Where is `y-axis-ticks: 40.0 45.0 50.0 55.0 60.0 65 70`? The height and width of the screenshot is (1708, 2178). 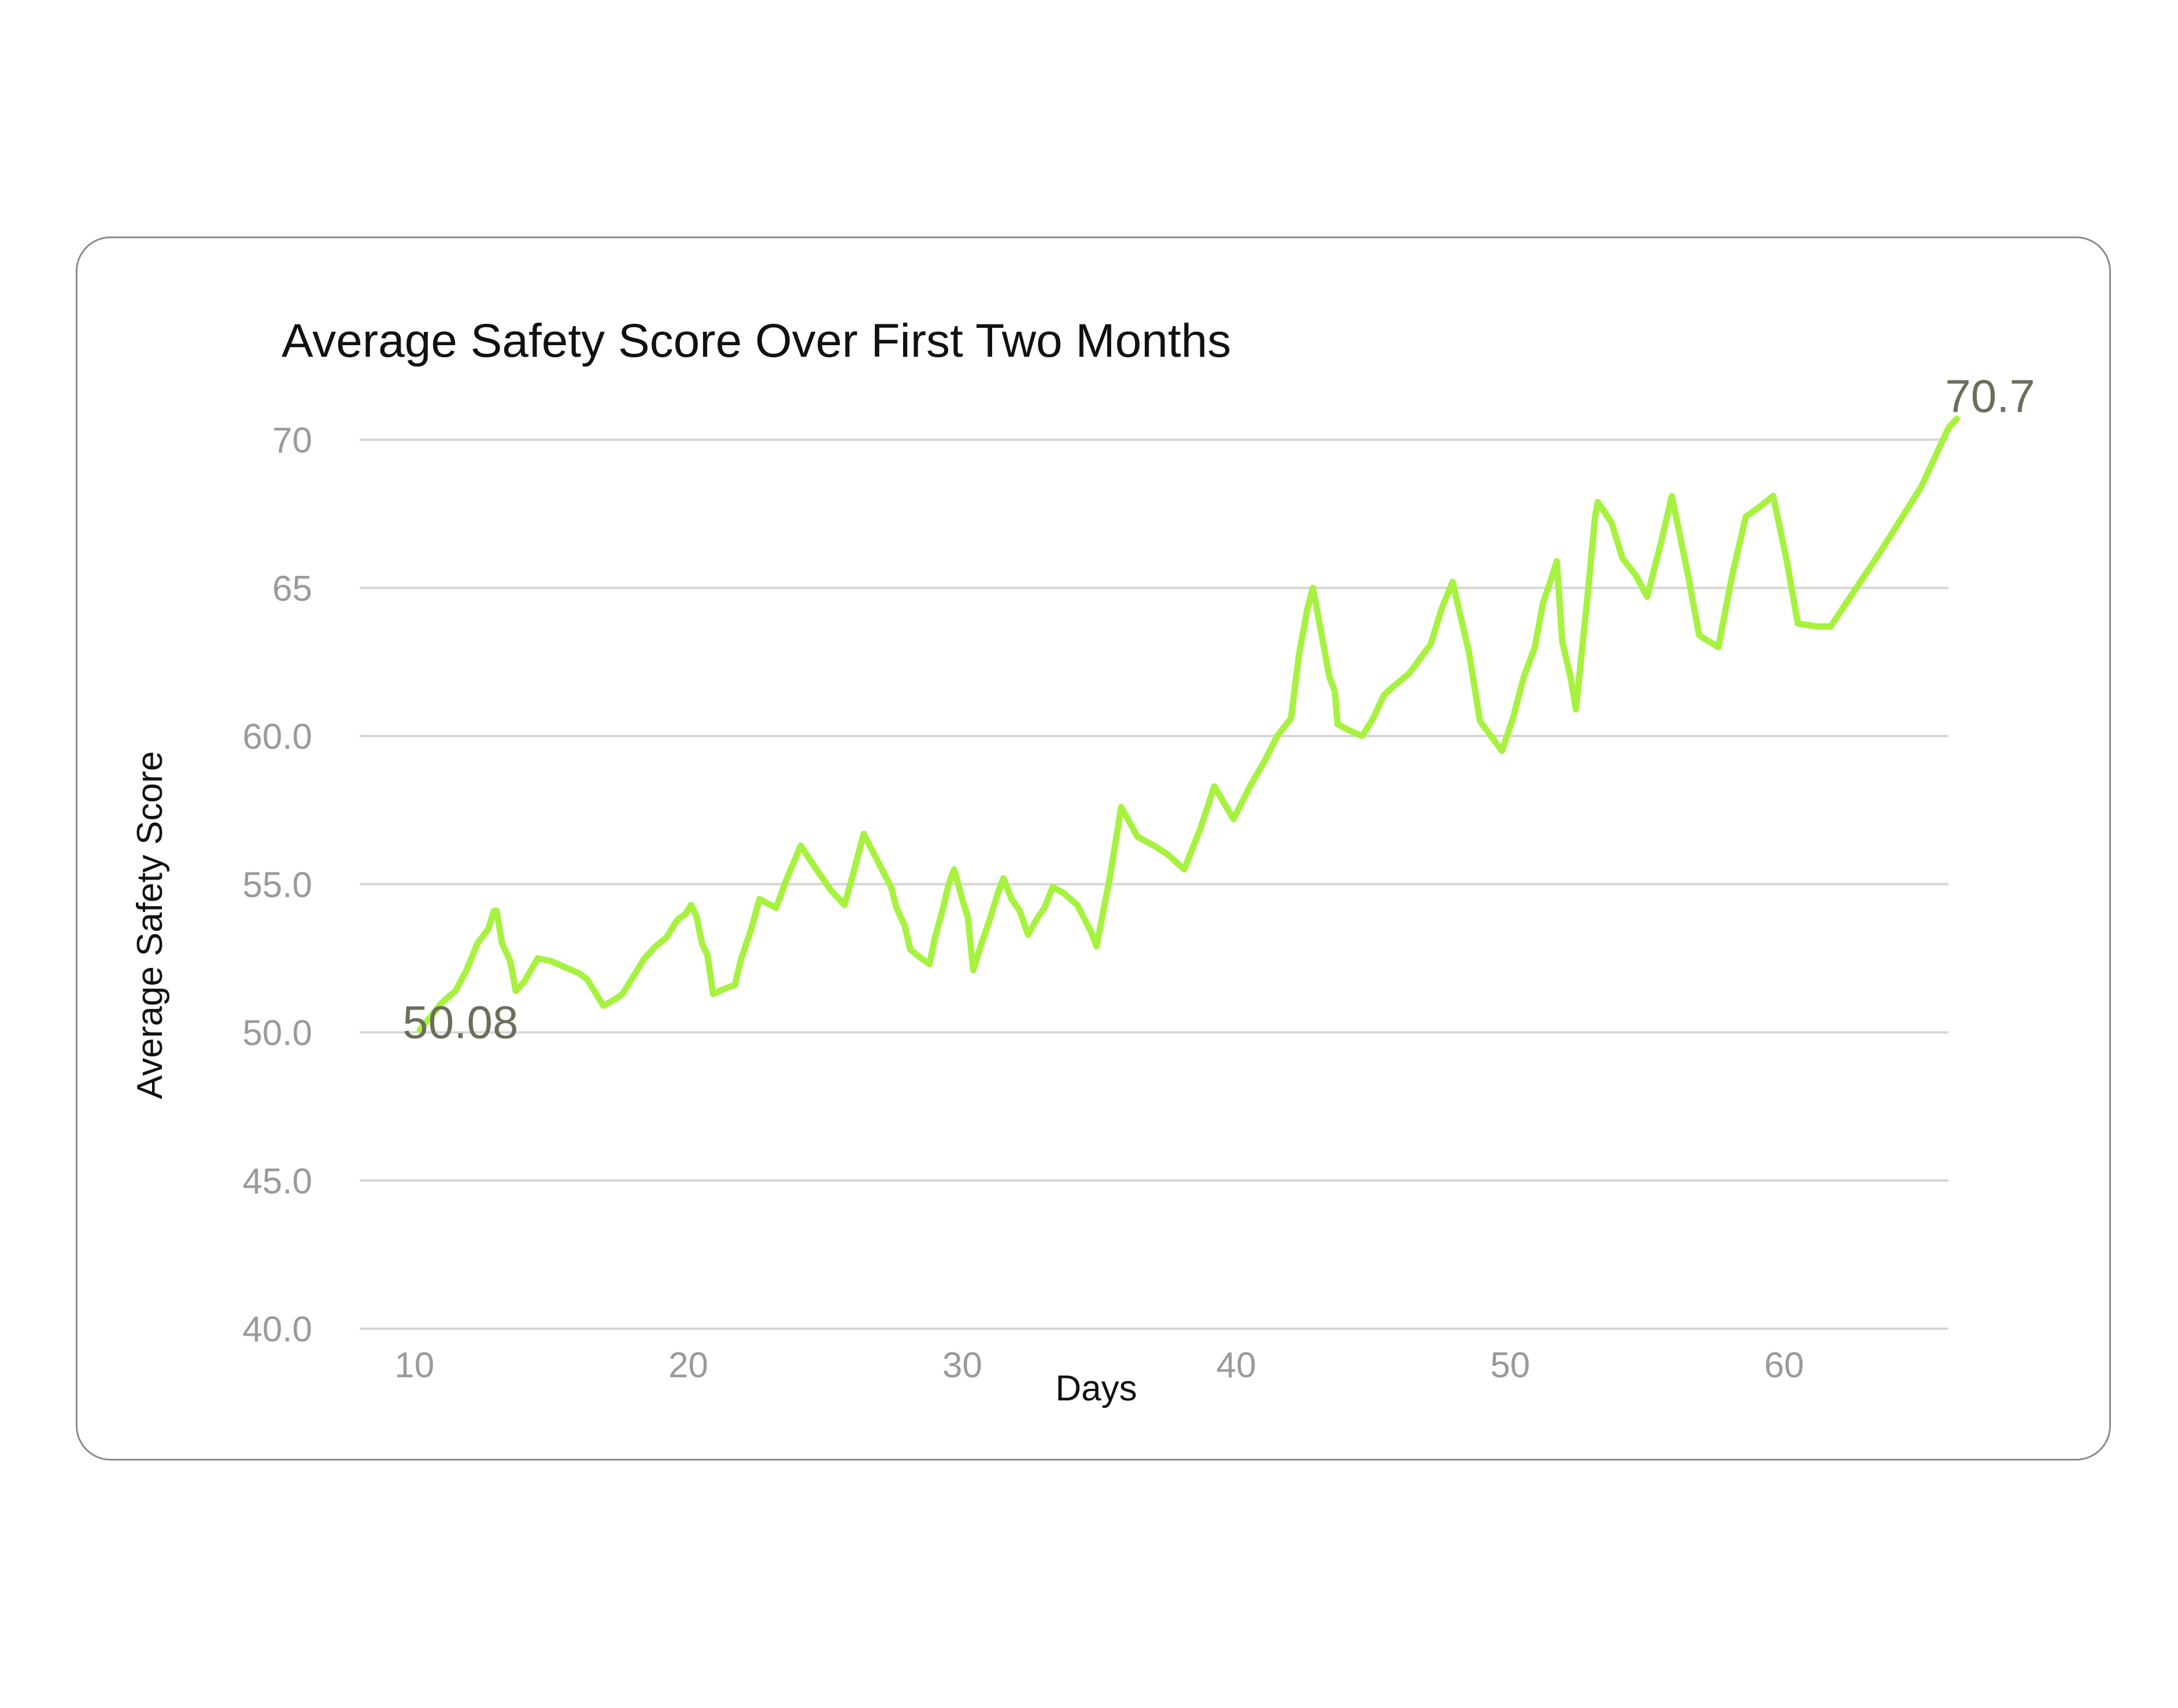 y-axis-ticks: 40.0 45.0 50.0 55.0 60.0 65 70 is located at coordinates (277, 885).